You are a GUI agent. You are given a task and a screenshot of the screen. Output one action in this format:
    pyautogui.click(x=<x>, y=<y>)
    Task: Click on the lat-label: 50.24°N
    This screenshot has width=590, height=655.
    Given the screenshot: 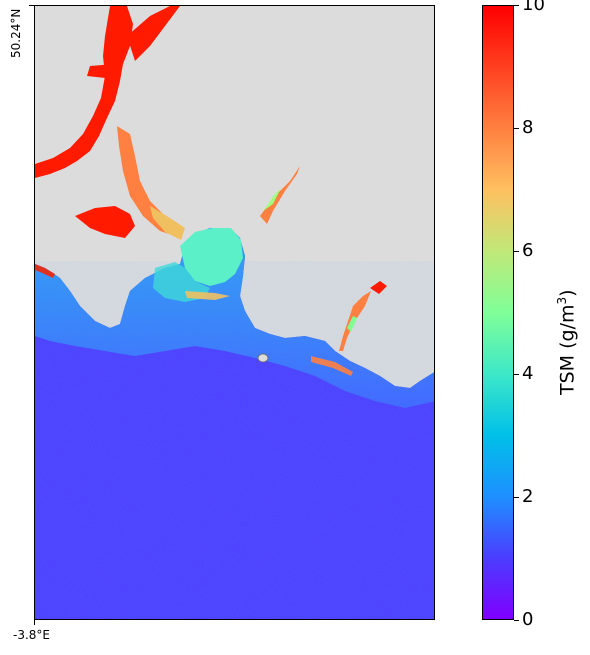 What is the action you would take?
    pyautogui.click(x=16, y=33)
    